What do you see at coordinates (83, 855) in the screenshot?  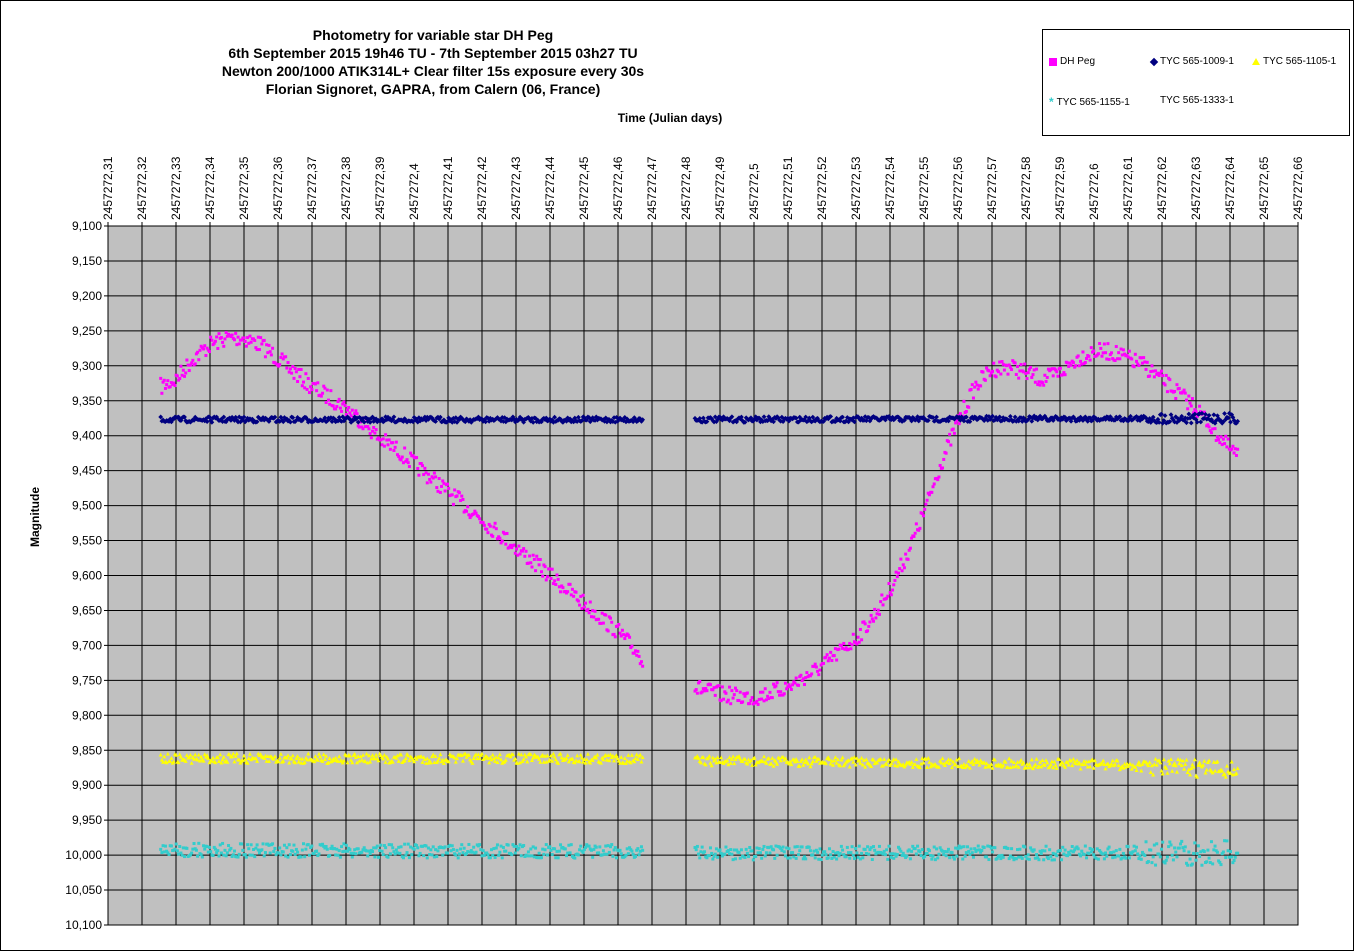 I see `y-tick-label: 10,000` at bounding box center [83, 855].